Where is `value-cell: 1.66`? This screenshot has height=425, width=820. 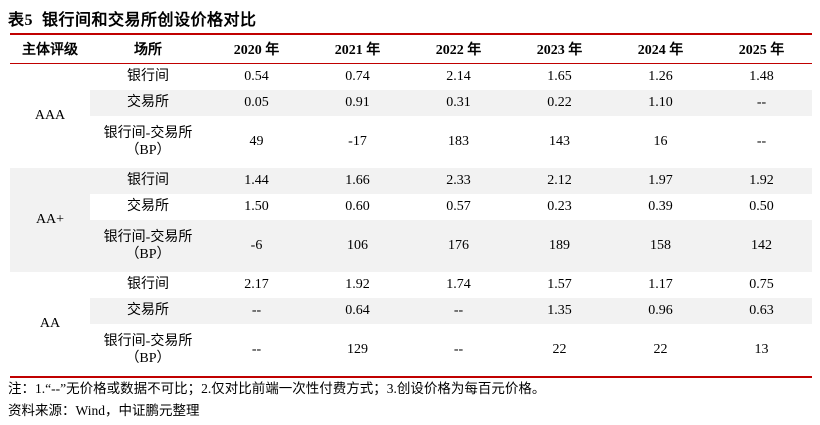
value-cell: 1.66 is located at coordinates (357, 181).